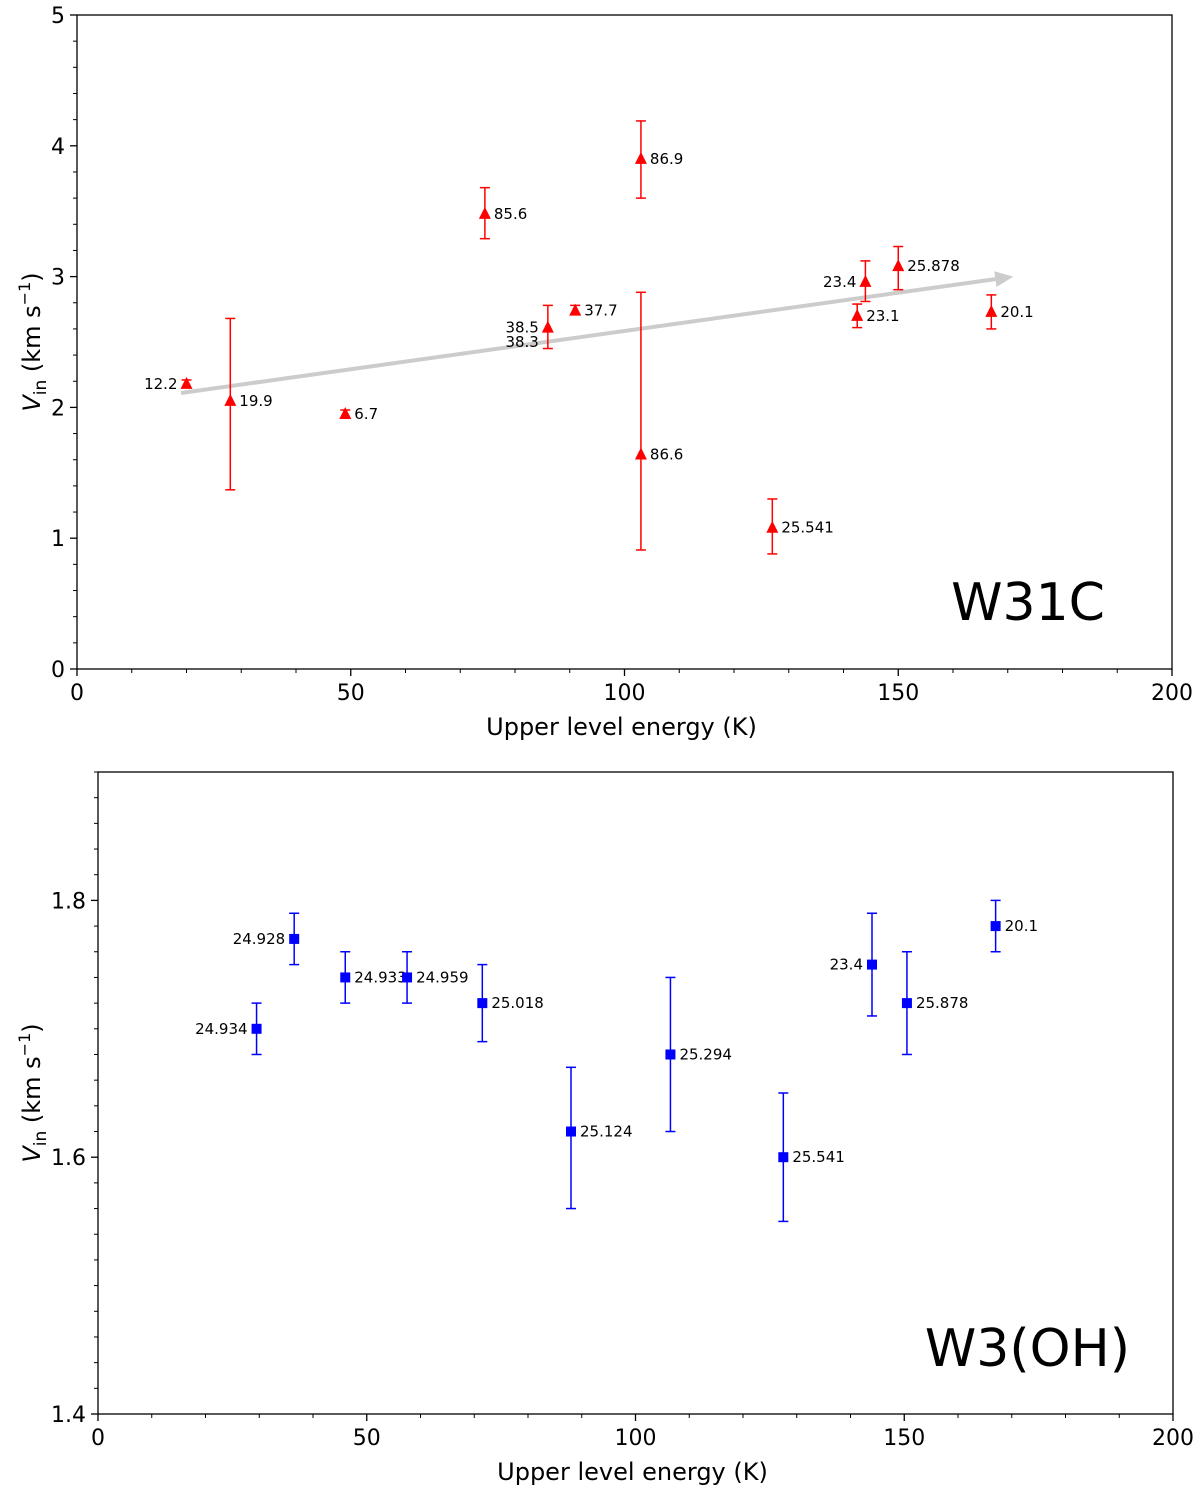  Describe the element at coordinates (521, 328) in the screenshot. I see `point-label: 38.5` at that location.